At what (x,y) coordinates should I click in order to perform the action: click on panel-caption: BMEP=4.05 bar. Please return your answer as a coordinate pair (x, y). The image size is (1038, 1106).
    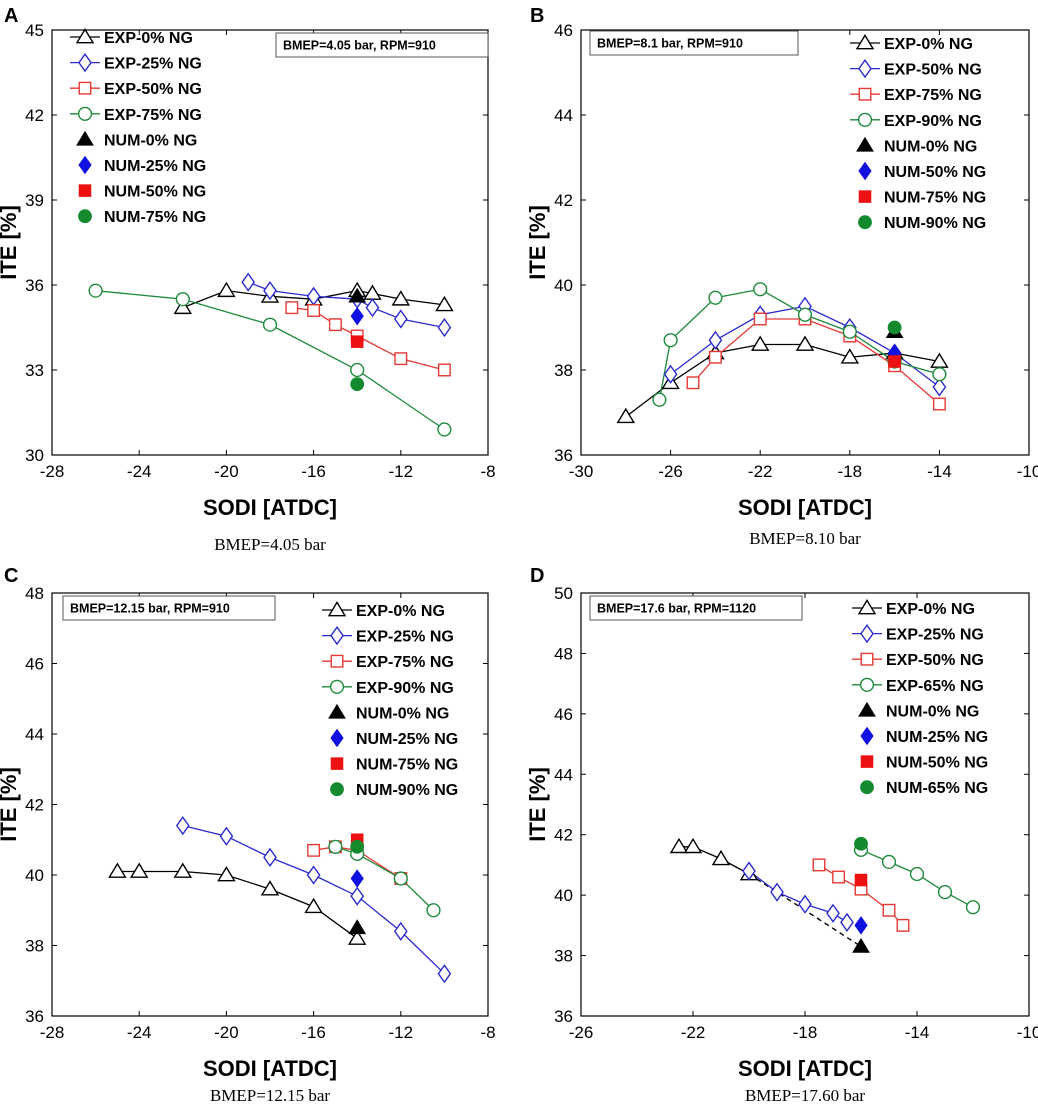
    Looking at the image, I should click on (270, 544).